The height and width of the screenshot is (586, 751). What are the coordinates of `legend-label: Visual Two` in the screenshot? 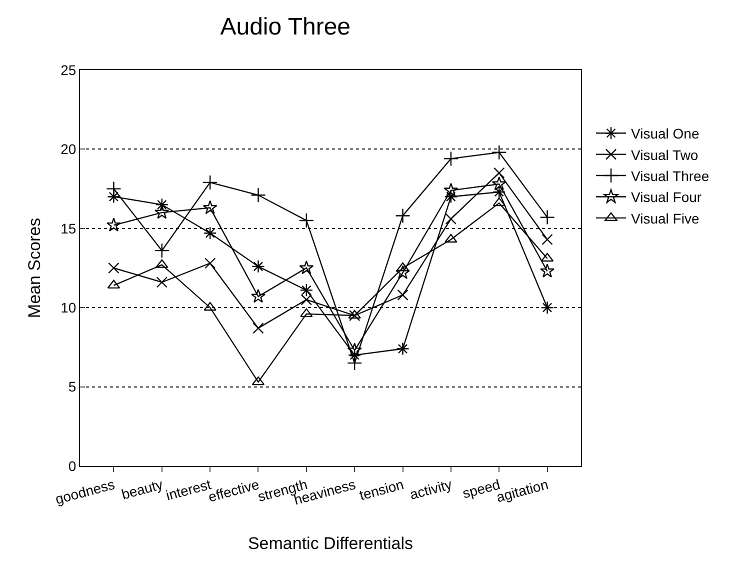 It's located at (664, 154).